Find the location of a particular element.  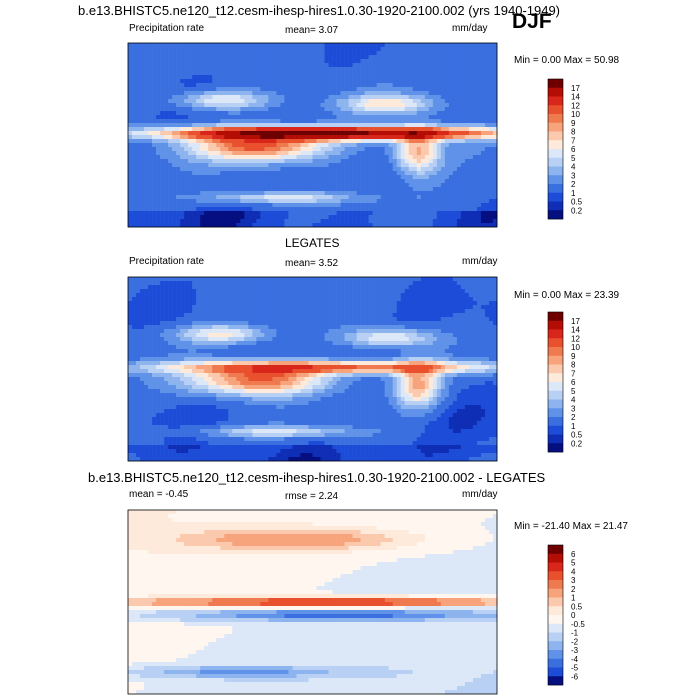

panel-stat: mean= 3.52 is located at coordinates (312, 263).